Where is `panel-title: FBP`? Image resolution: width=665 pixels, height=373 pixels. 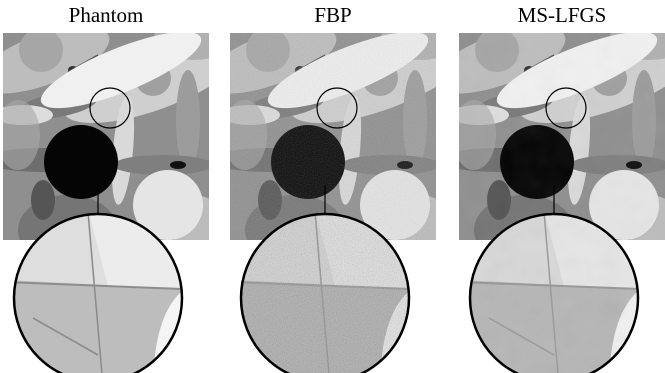 panel-title: FBP is located at coordinates (333, 15).